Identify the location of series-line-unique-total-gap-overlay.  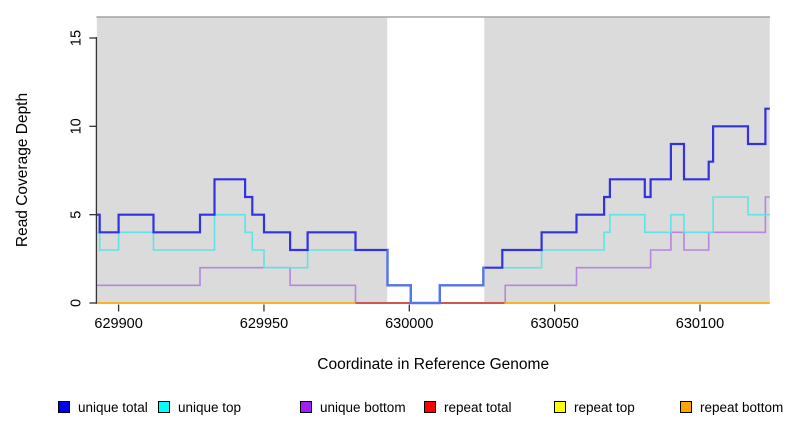
(435, 276).